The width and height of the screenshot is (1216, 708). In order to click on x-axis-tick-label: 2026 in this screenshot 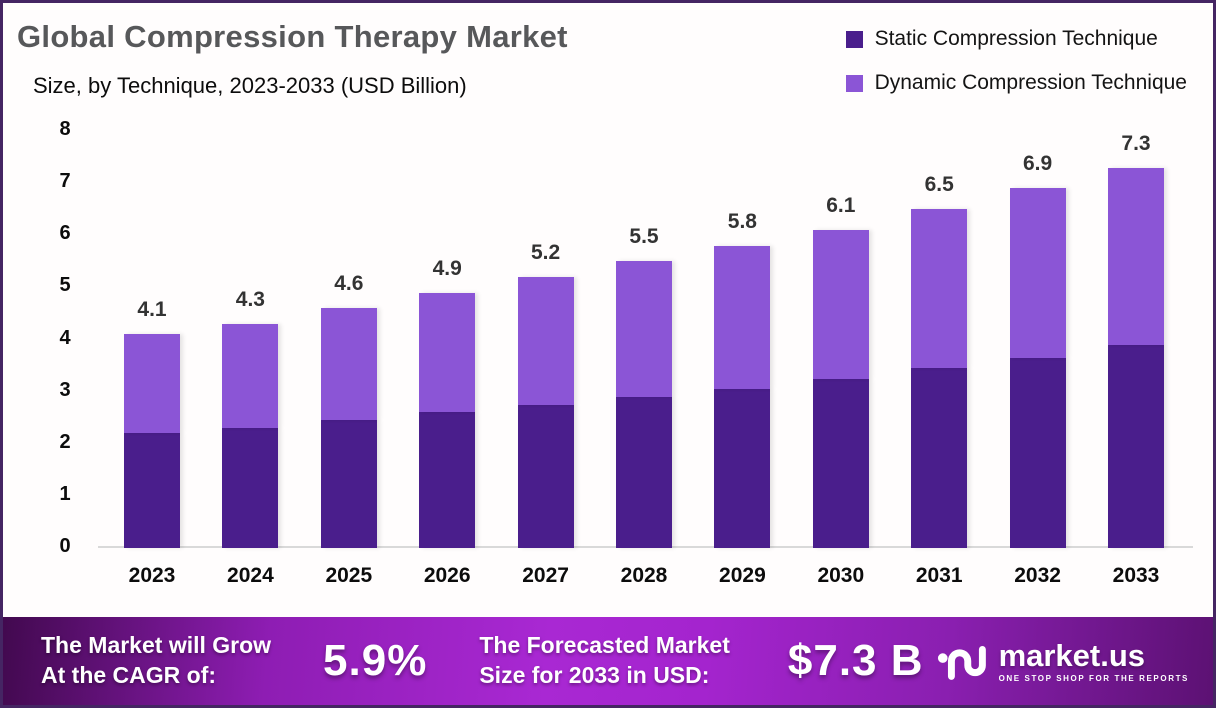, I will do `click(447, 575)`.